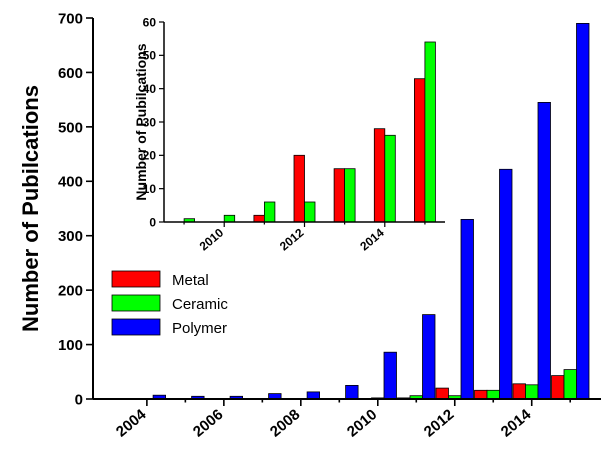 This screenshot has width=601, height=466. I want to click on y-tick-label: 50, so click(150, 56).